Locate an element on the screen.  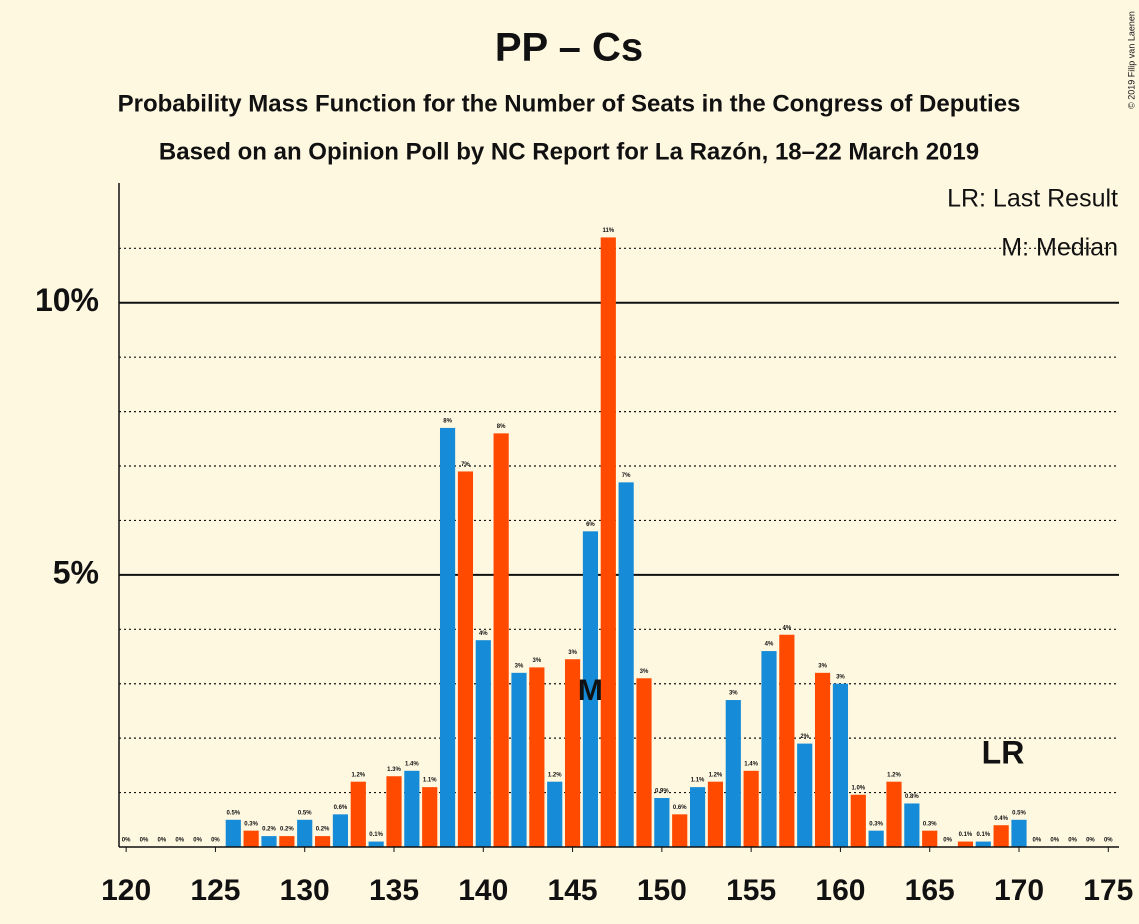
x-tick-label: 170 is located at coordinates (1019, 890).